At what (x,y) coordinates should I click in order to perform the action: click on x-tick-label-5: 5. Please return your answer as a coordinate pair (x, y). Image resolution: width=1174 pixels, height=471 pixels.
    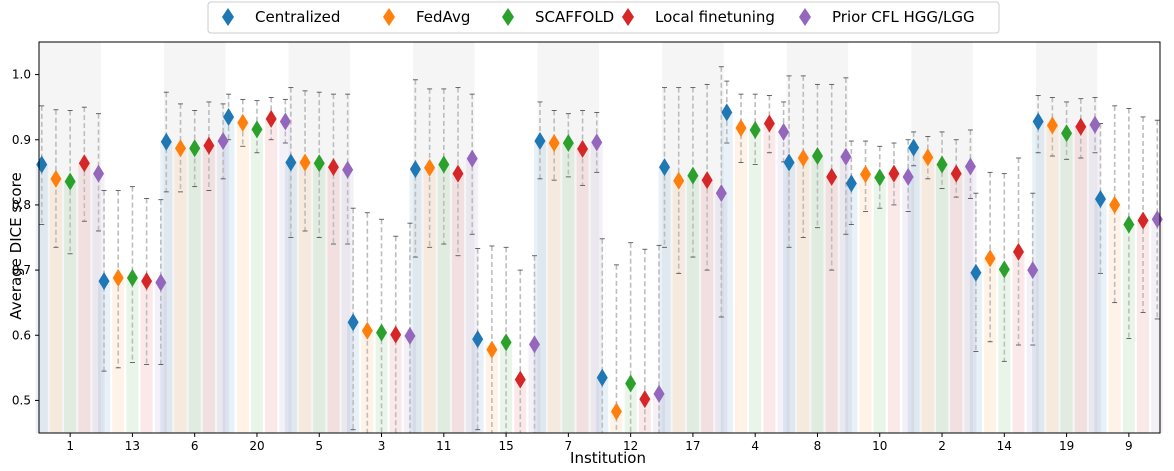
    Looking at the image, I should click on (319, 446).